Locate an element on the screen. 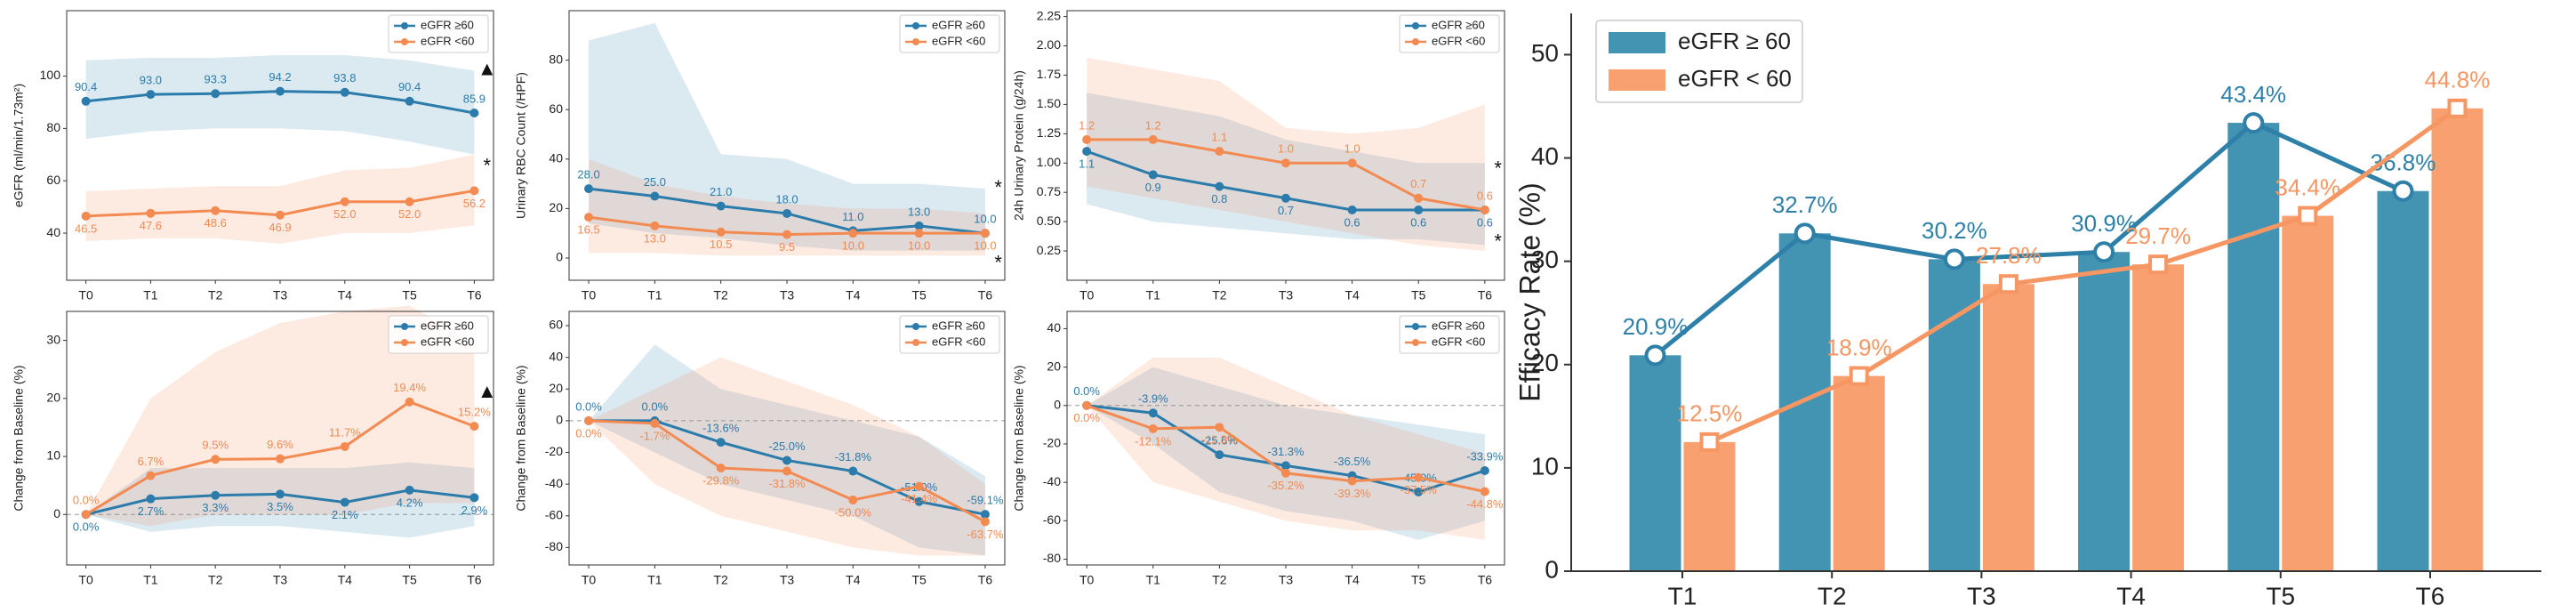 The height and width of the screenshot is (613, 2576). value-label: -25.6% is located at coordinates (1220, 441).